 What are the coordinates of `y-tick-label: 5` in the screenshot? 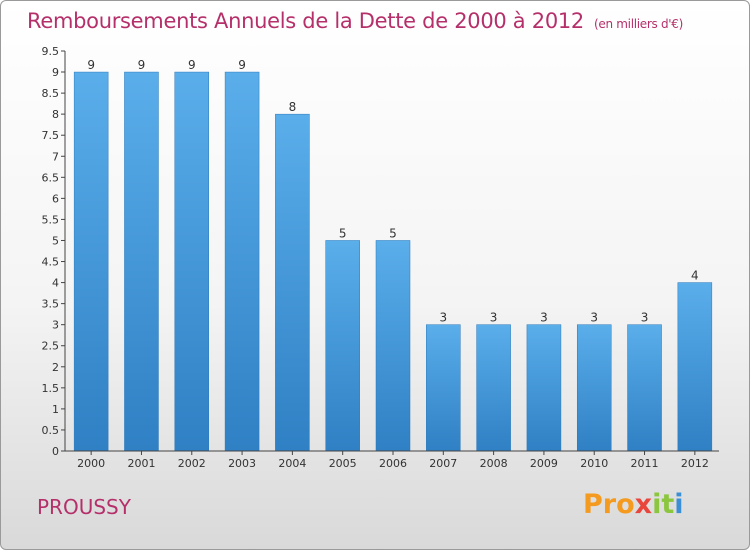 It's located at (55, 240).